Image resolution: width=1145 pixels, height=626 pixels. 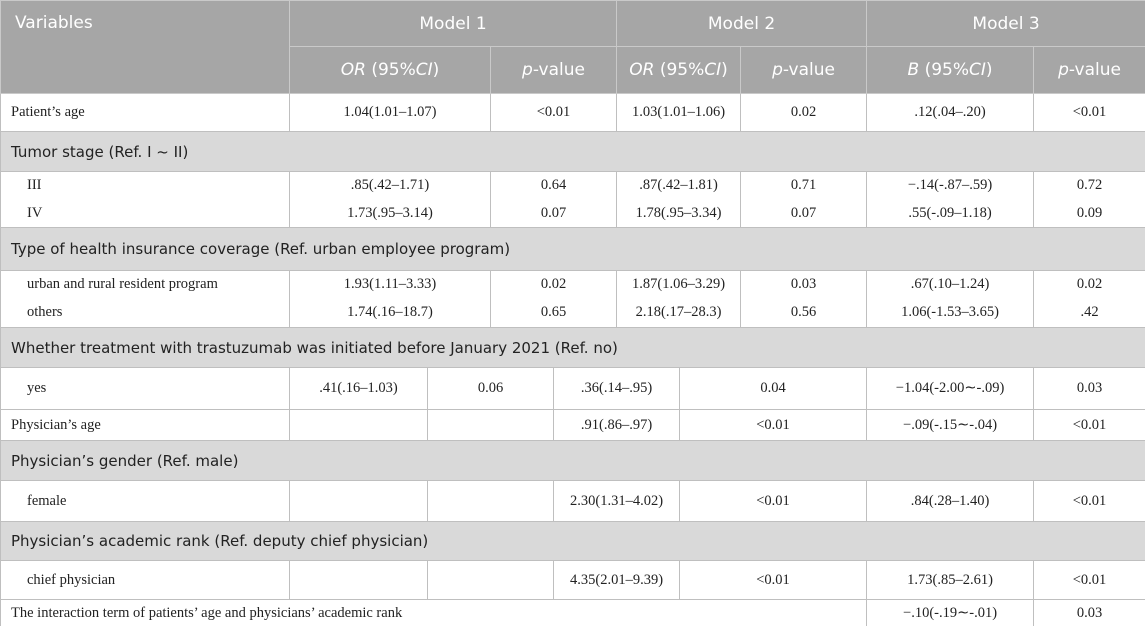 I want to click on cell: 1.78(.95–3.34), so click(x=679, y=213).